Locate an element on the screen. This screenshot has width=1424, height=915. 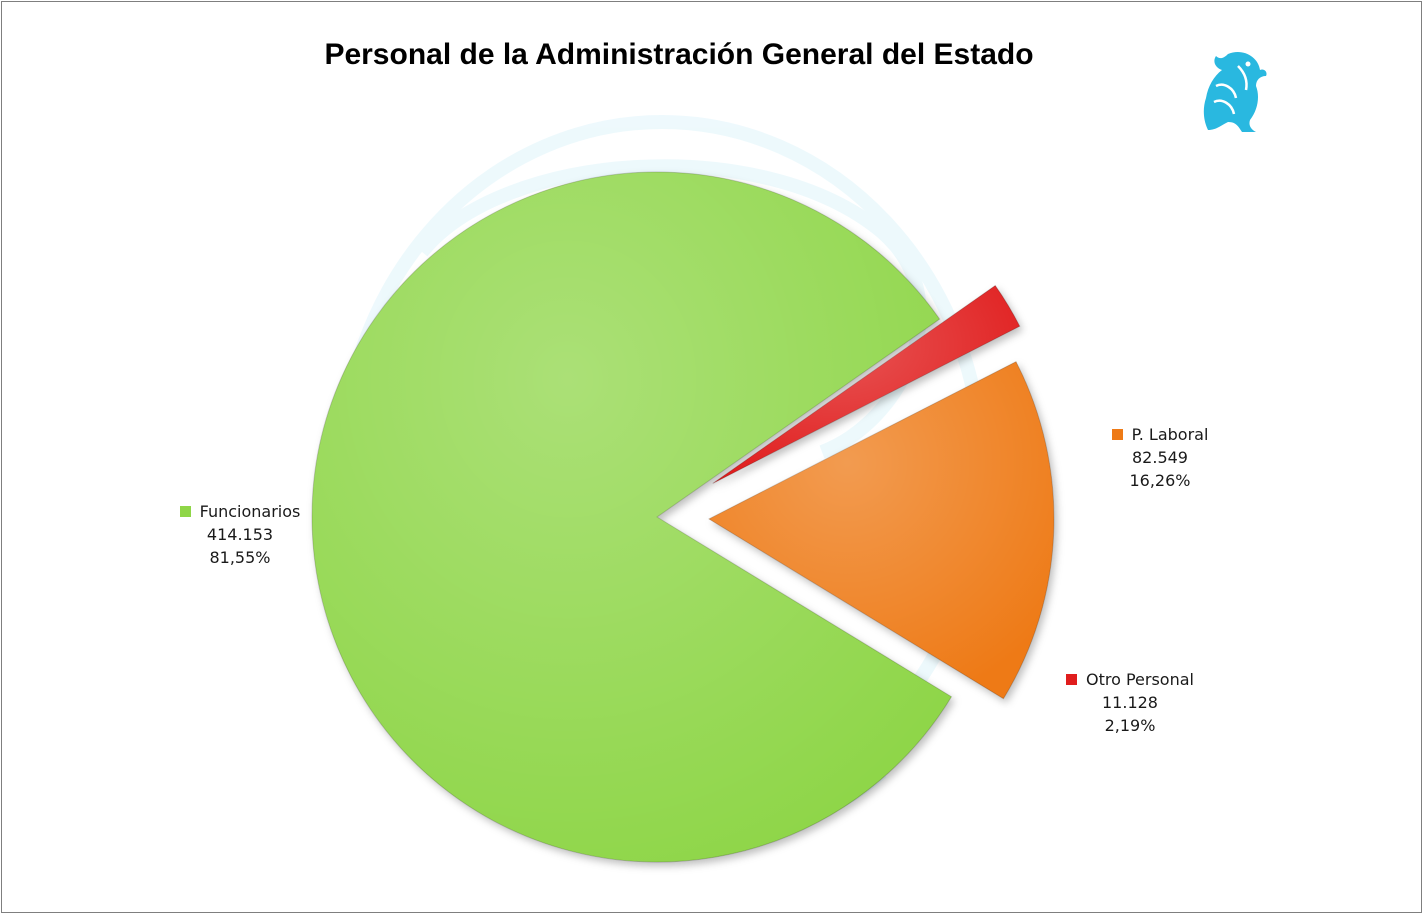
slice-value-otro-personal: 11.128 is located at coordinates (1130, 702).